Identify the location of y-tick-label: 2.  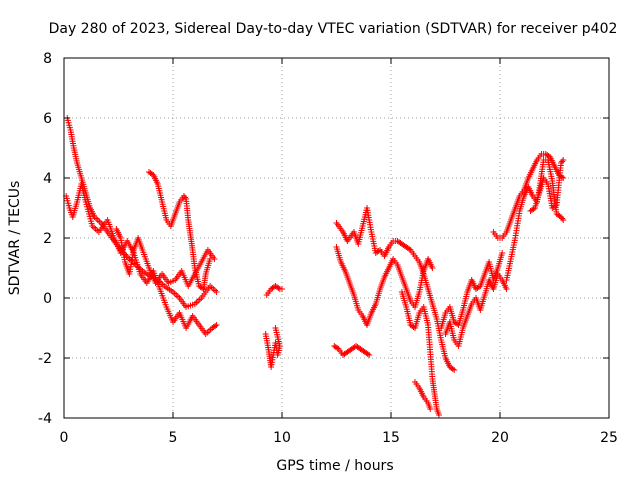
(47, 239).